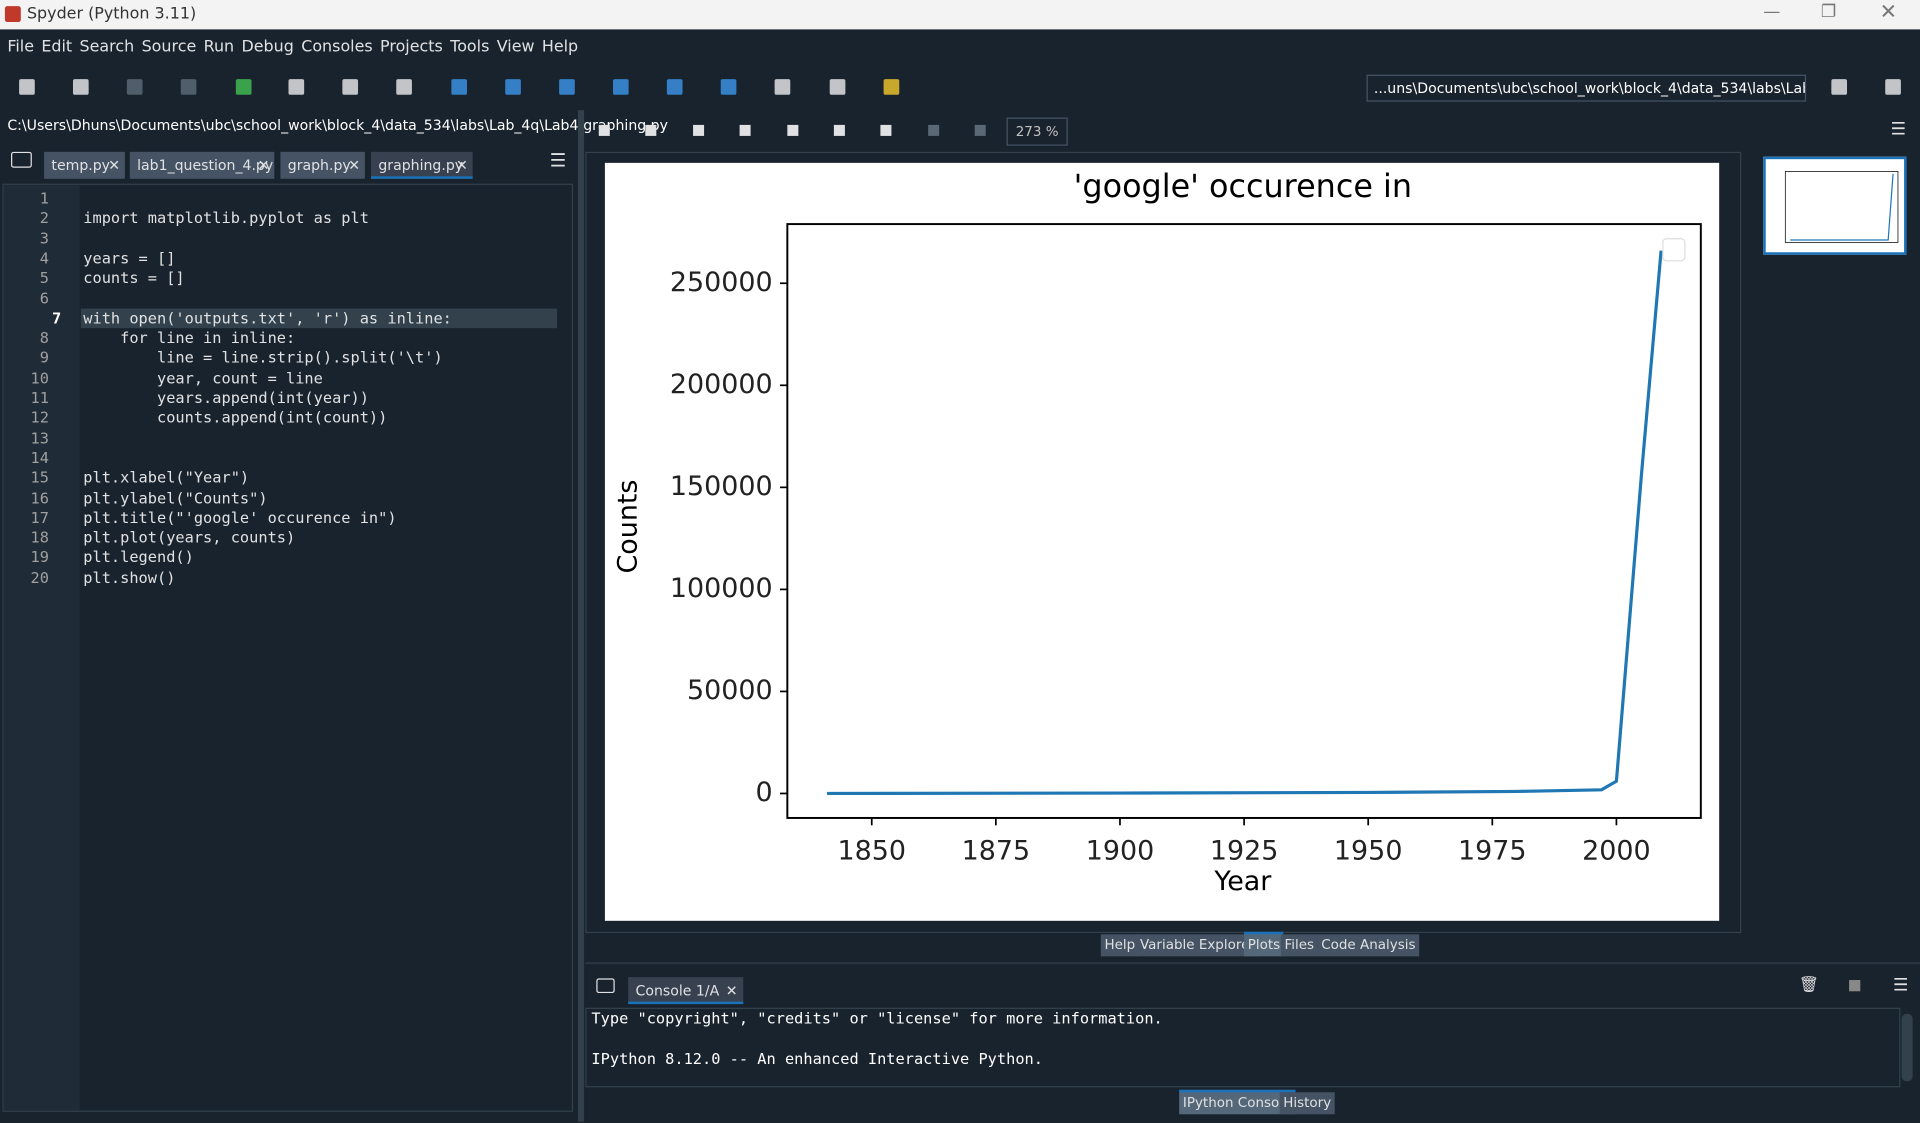 This screenshot has width=1920, height=1123. I want to click on remove-variables: 🗑, so click(1808, 985).